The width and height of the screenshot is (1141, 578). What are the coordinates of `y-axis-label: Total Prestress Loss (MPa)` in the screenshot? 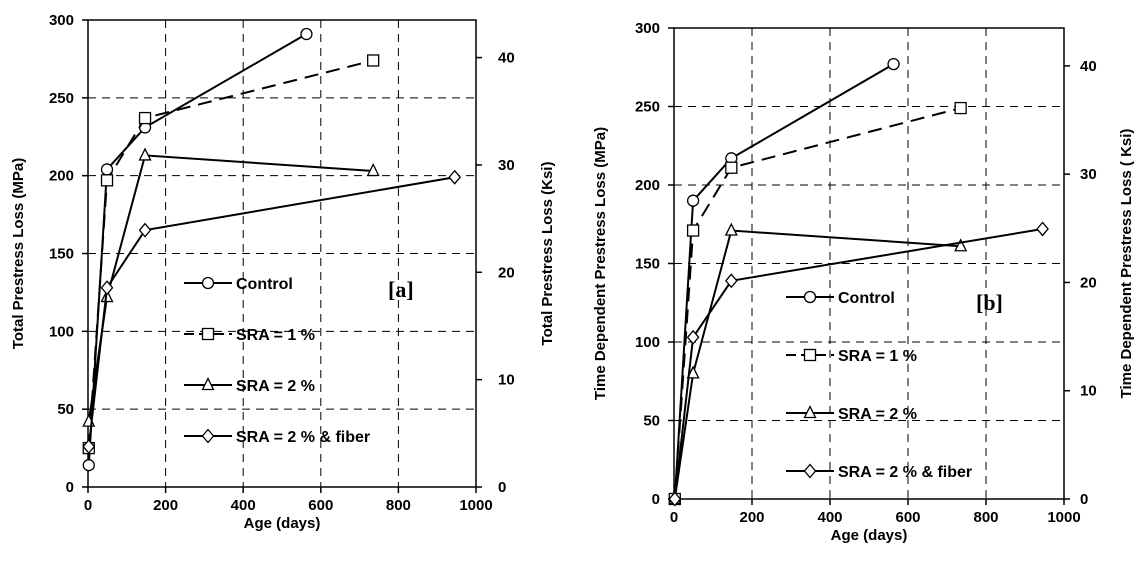 It's located at (18, 253).